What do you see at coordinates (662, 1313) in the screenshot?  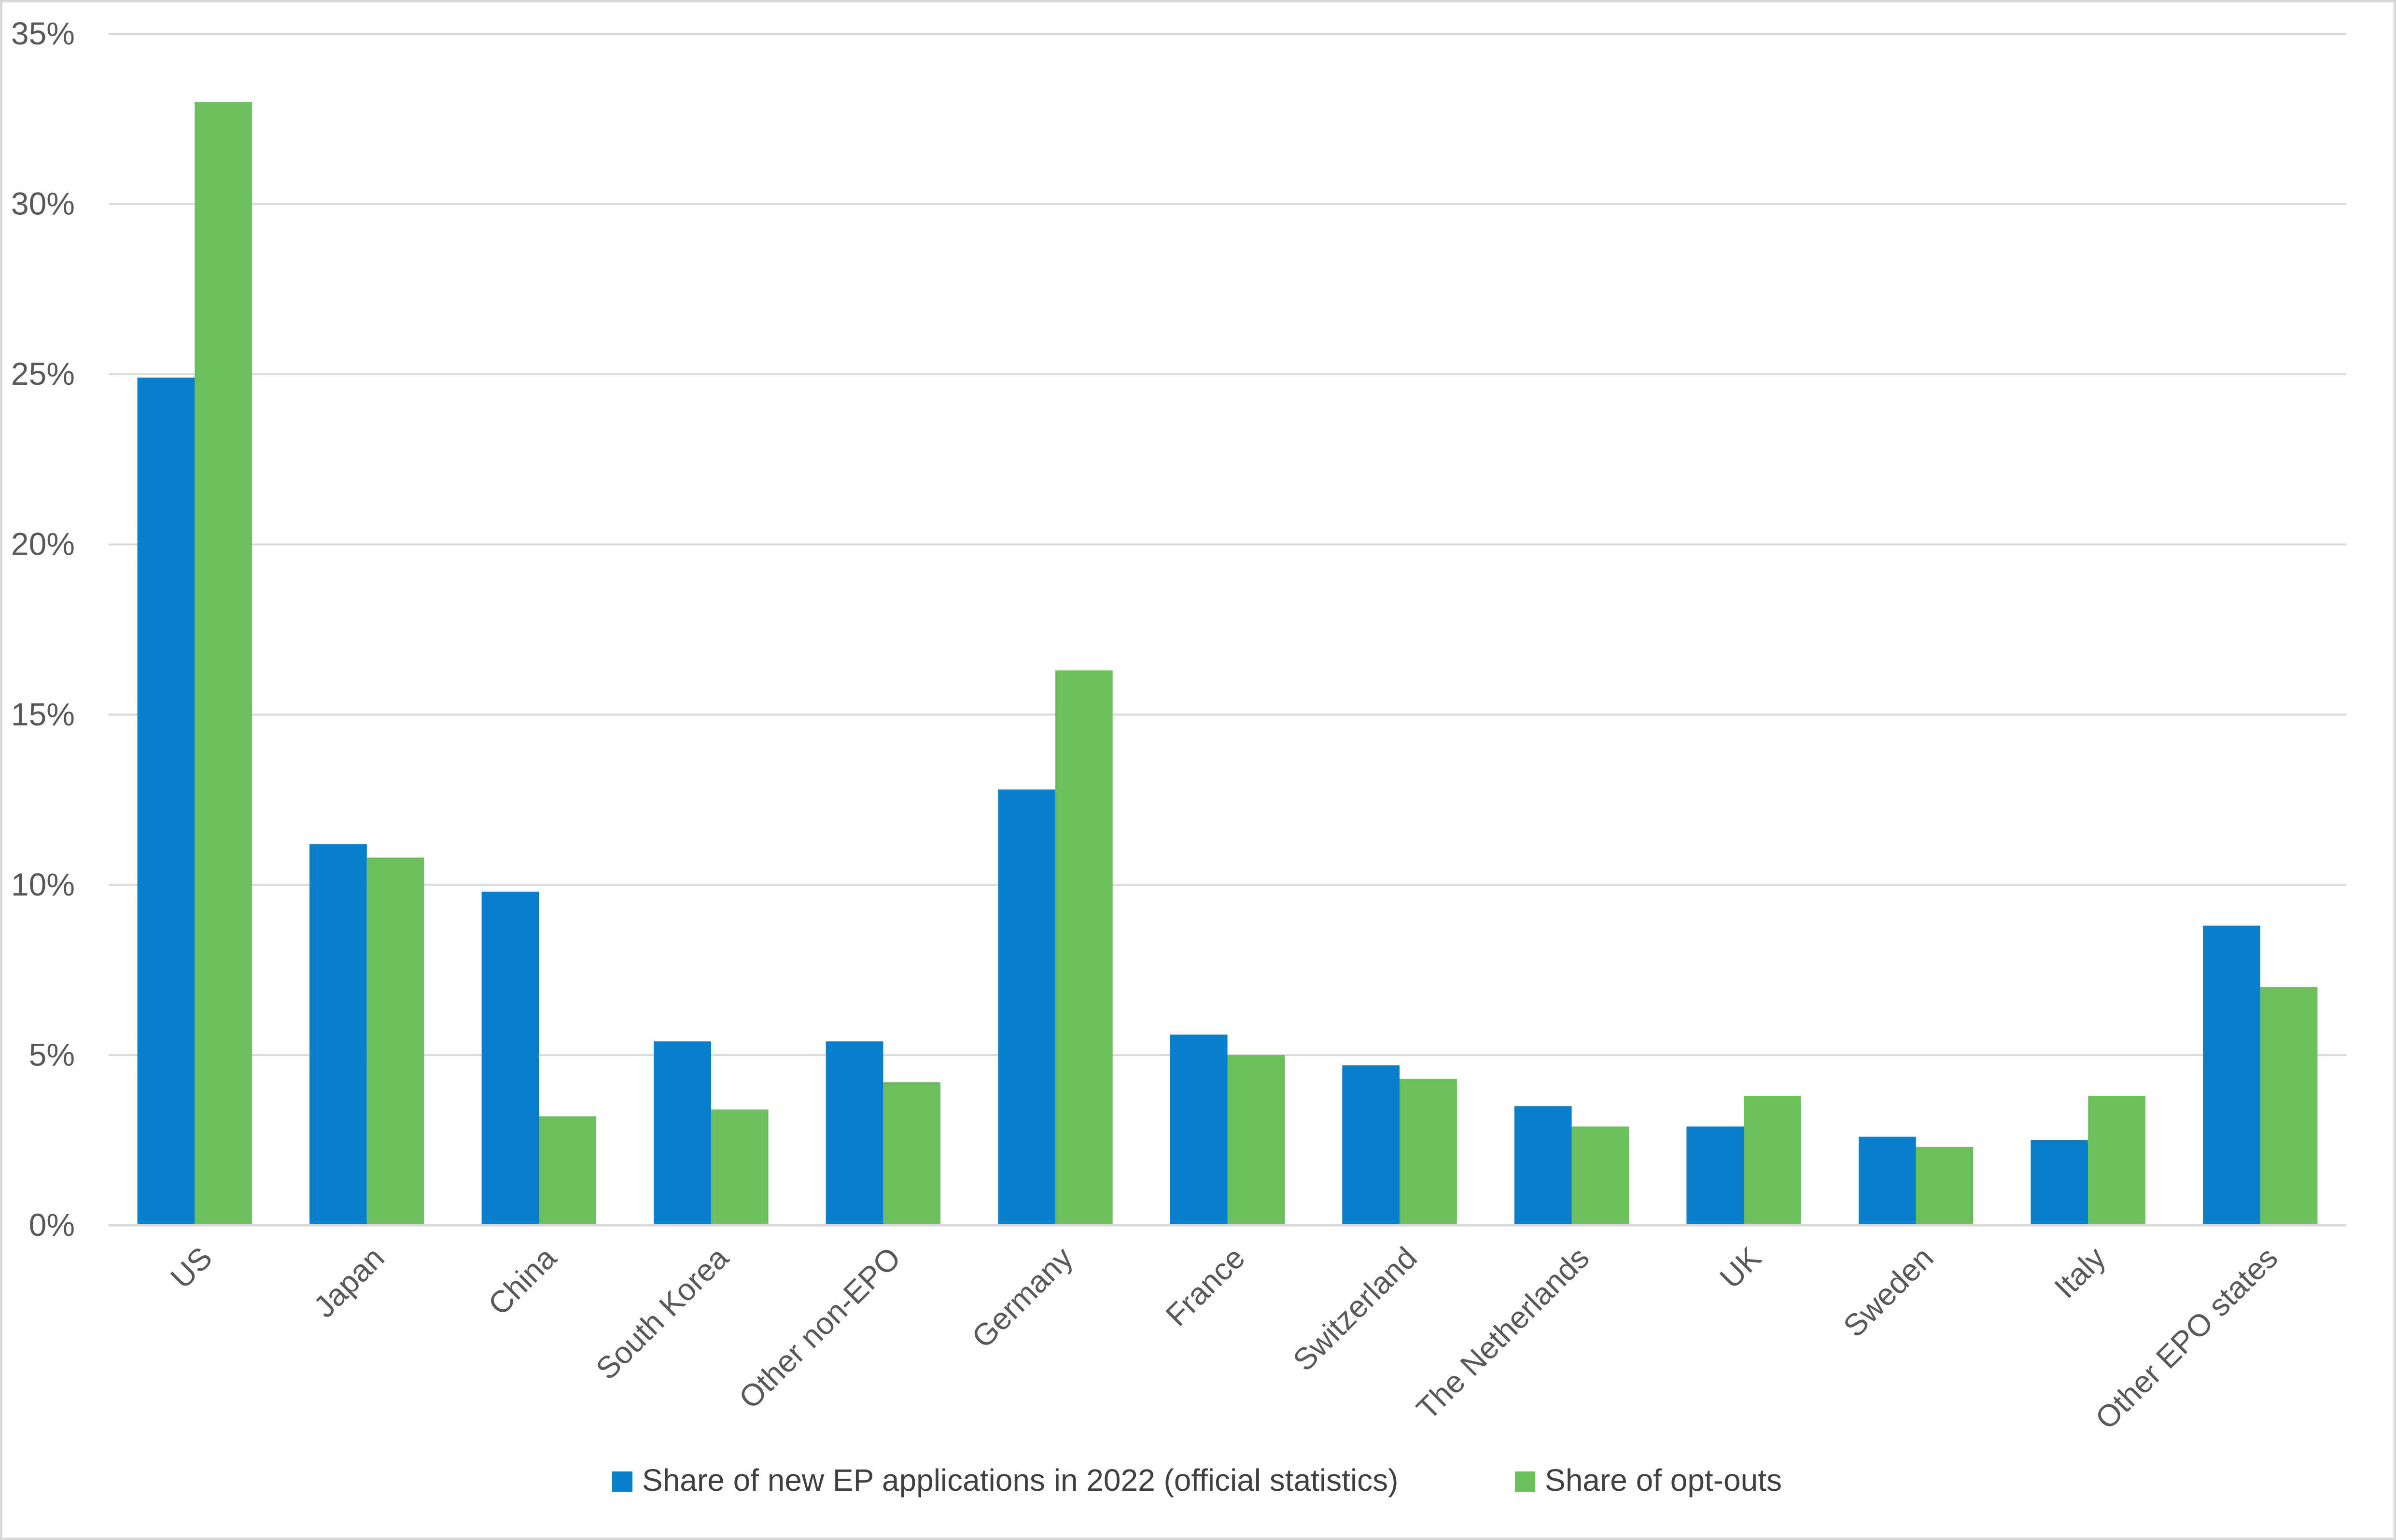 I see `x-tick-label: South Korea` at bounding box center [662, 1313].